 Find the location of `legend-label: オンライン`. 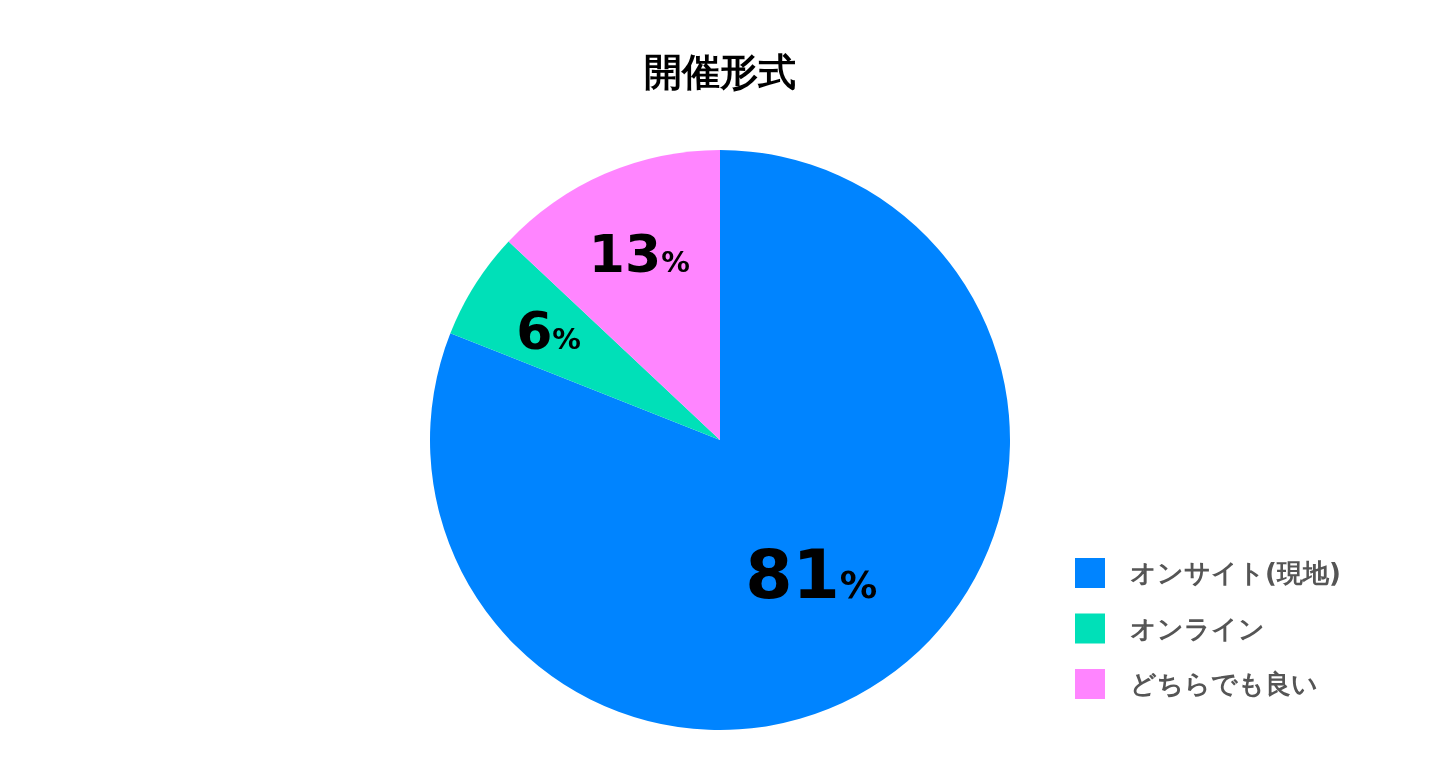

legend-label: オンライン is located at coordinates (1197, 628).